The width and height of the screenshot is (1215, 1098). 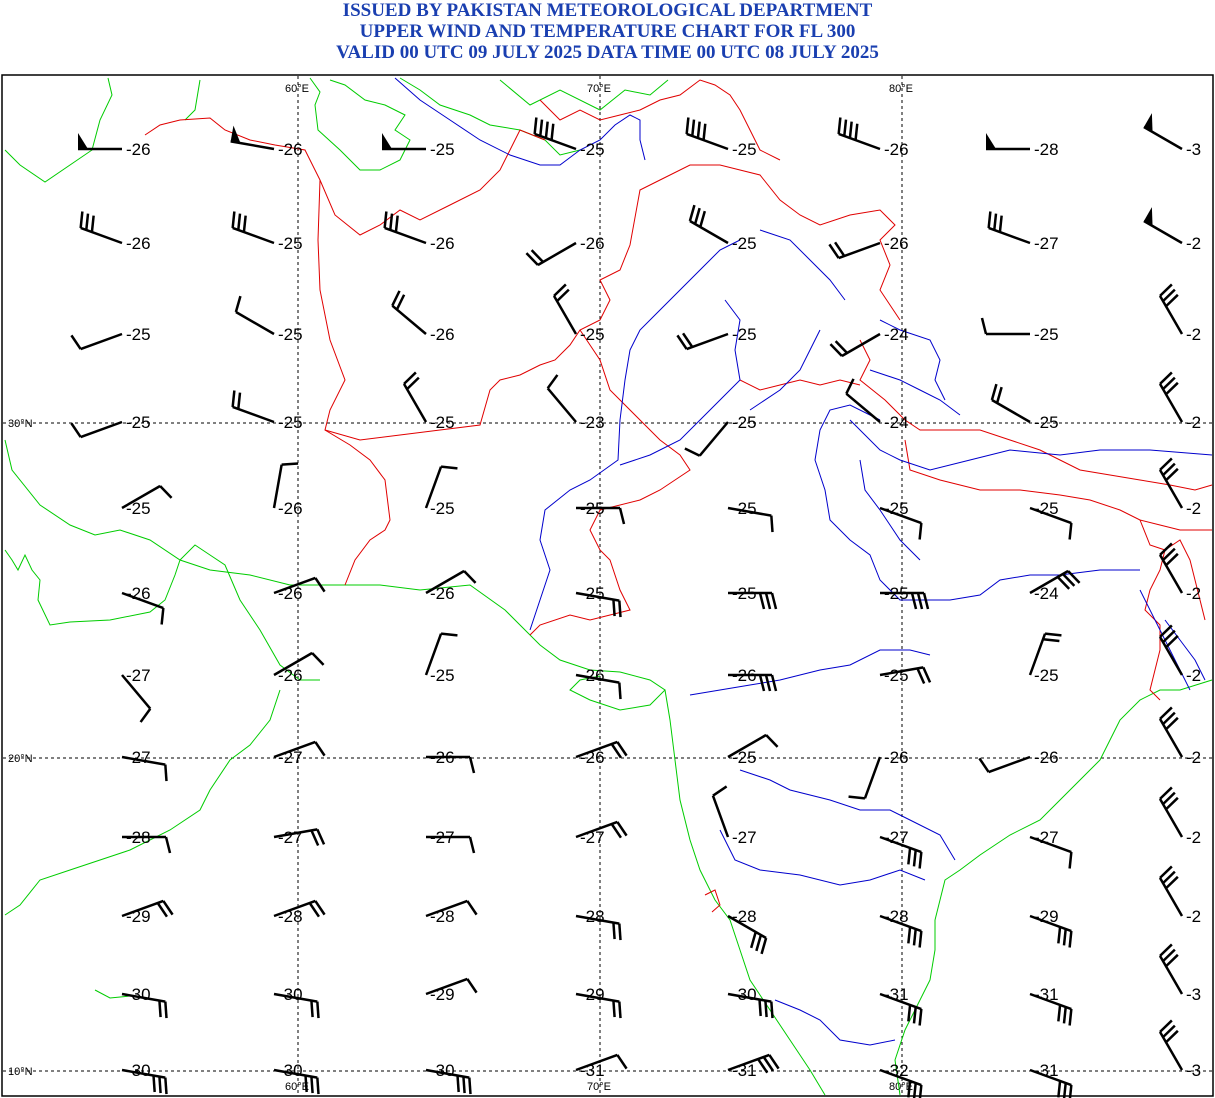 I want to click on border-kashmir, so click(x=800, y=385).